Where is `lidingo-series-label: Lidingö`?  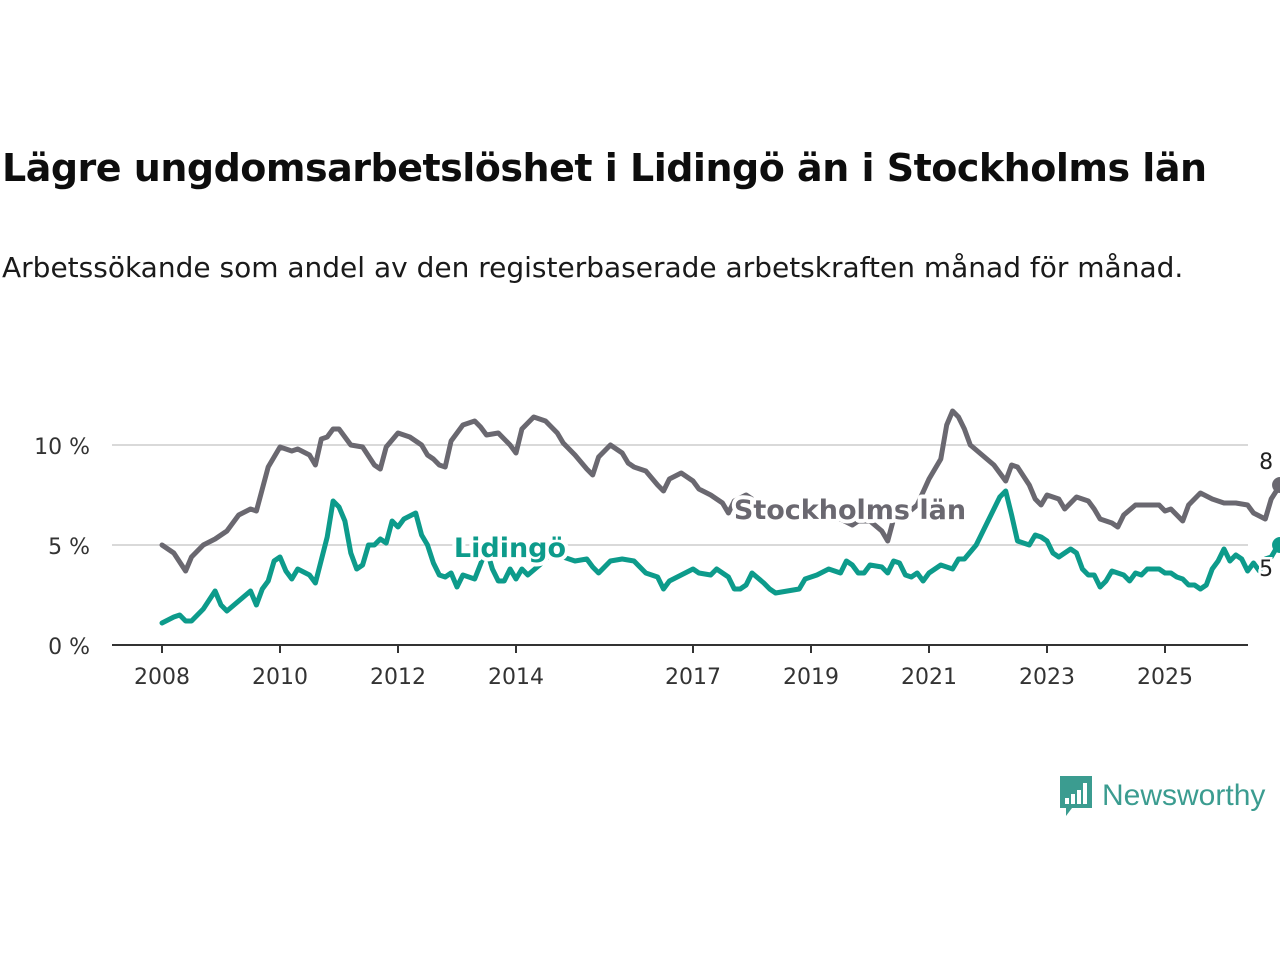
lidingo-series-label: Lidingö is located at coordinates (510, 548).